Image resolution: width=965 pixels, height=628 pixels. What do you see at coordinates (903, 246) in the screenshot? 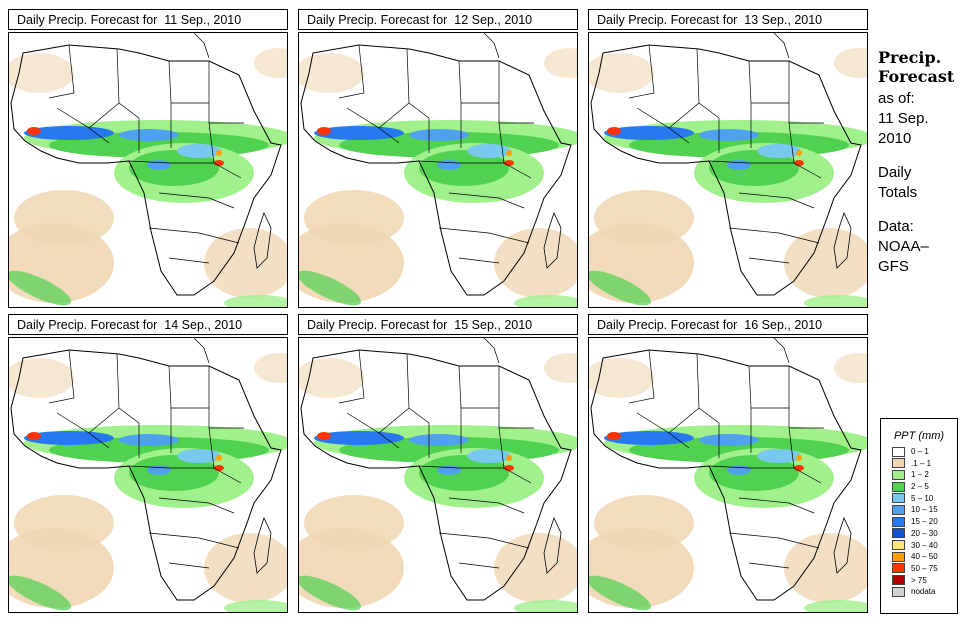
I see `info-source-line1: NOAA–` at bounding box center [903, 246].